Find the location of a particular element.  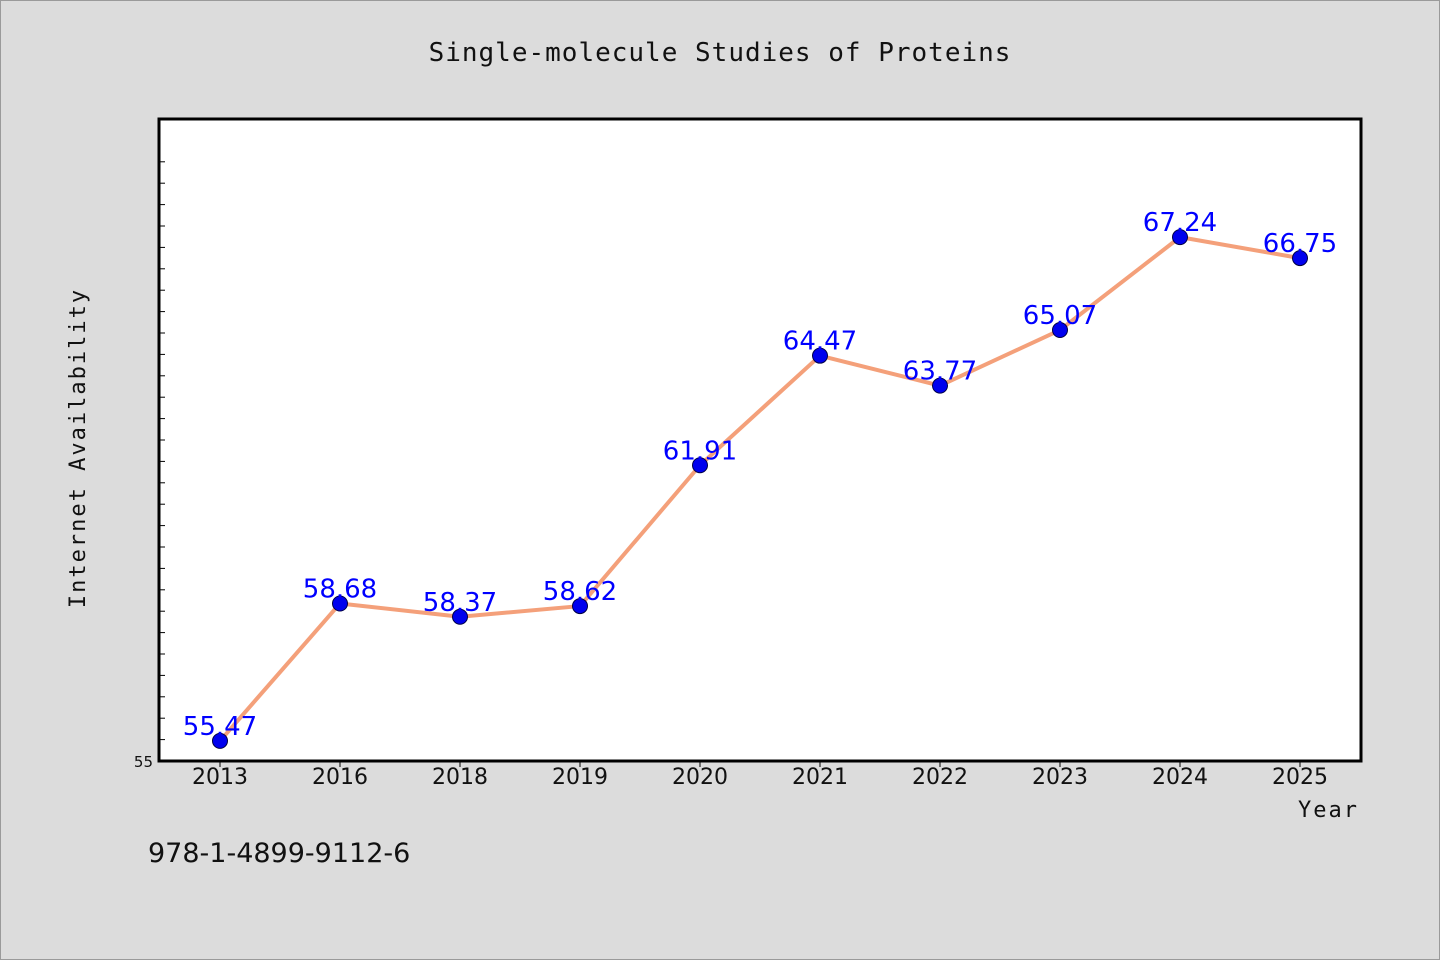

x-tick-label: 2025 is located at coordinates (1300, 777).